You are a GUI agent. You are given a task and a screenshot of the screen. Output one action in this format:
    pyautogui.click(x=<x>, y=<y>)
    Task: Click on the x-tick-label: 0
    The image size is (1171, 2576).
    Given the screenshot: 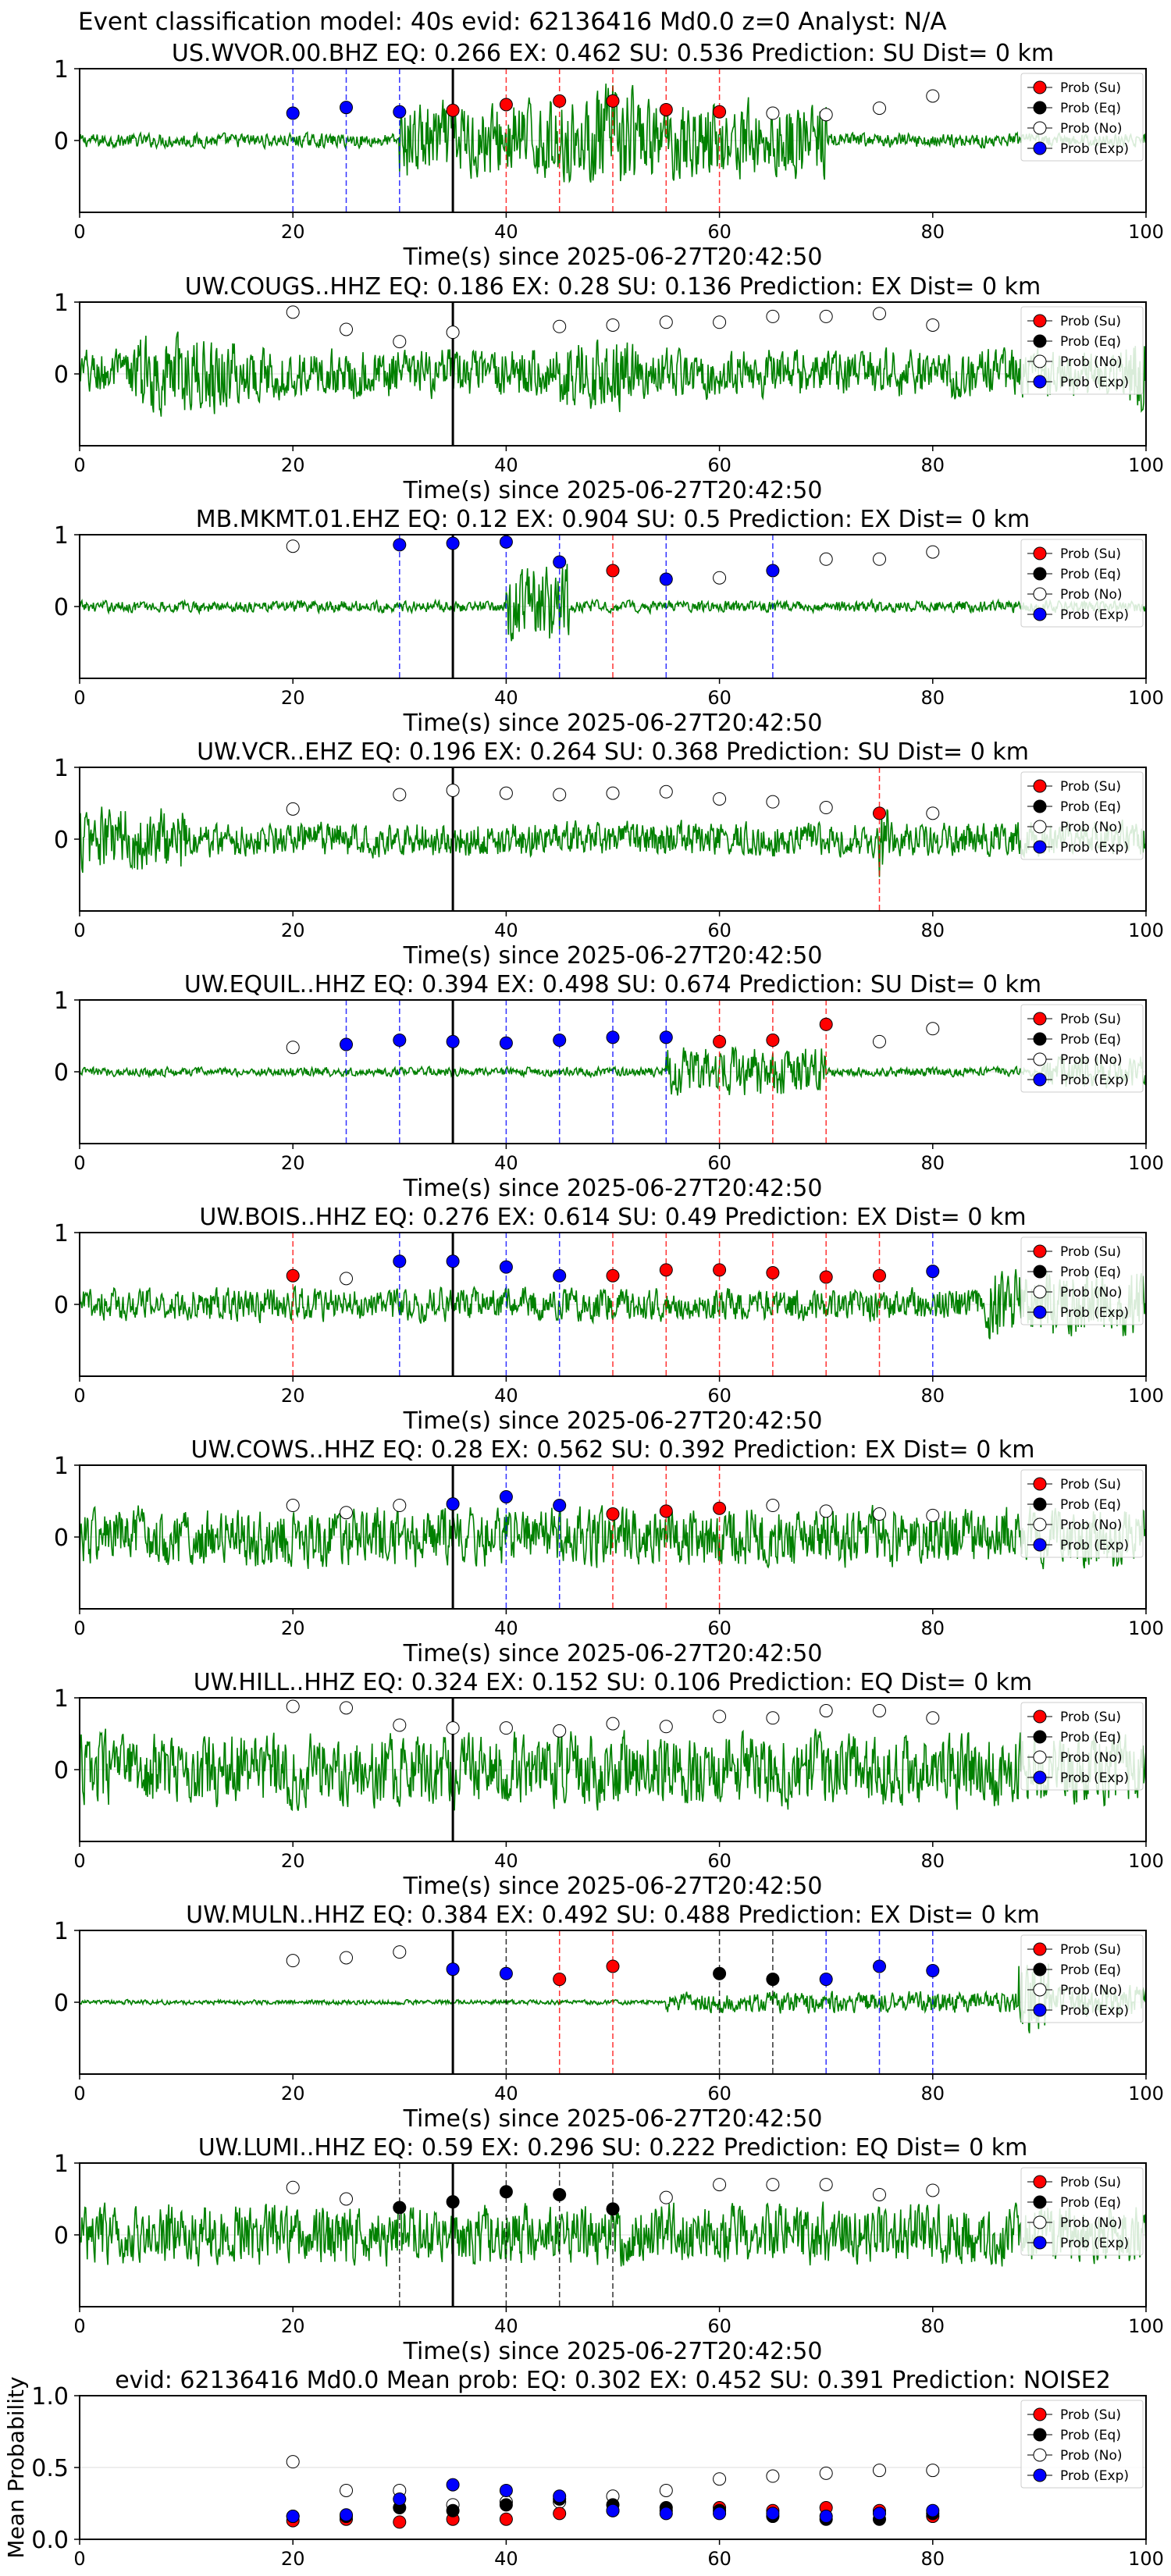 What is the action you would take?
    pyautogui.click(x=79, y=2559)
    